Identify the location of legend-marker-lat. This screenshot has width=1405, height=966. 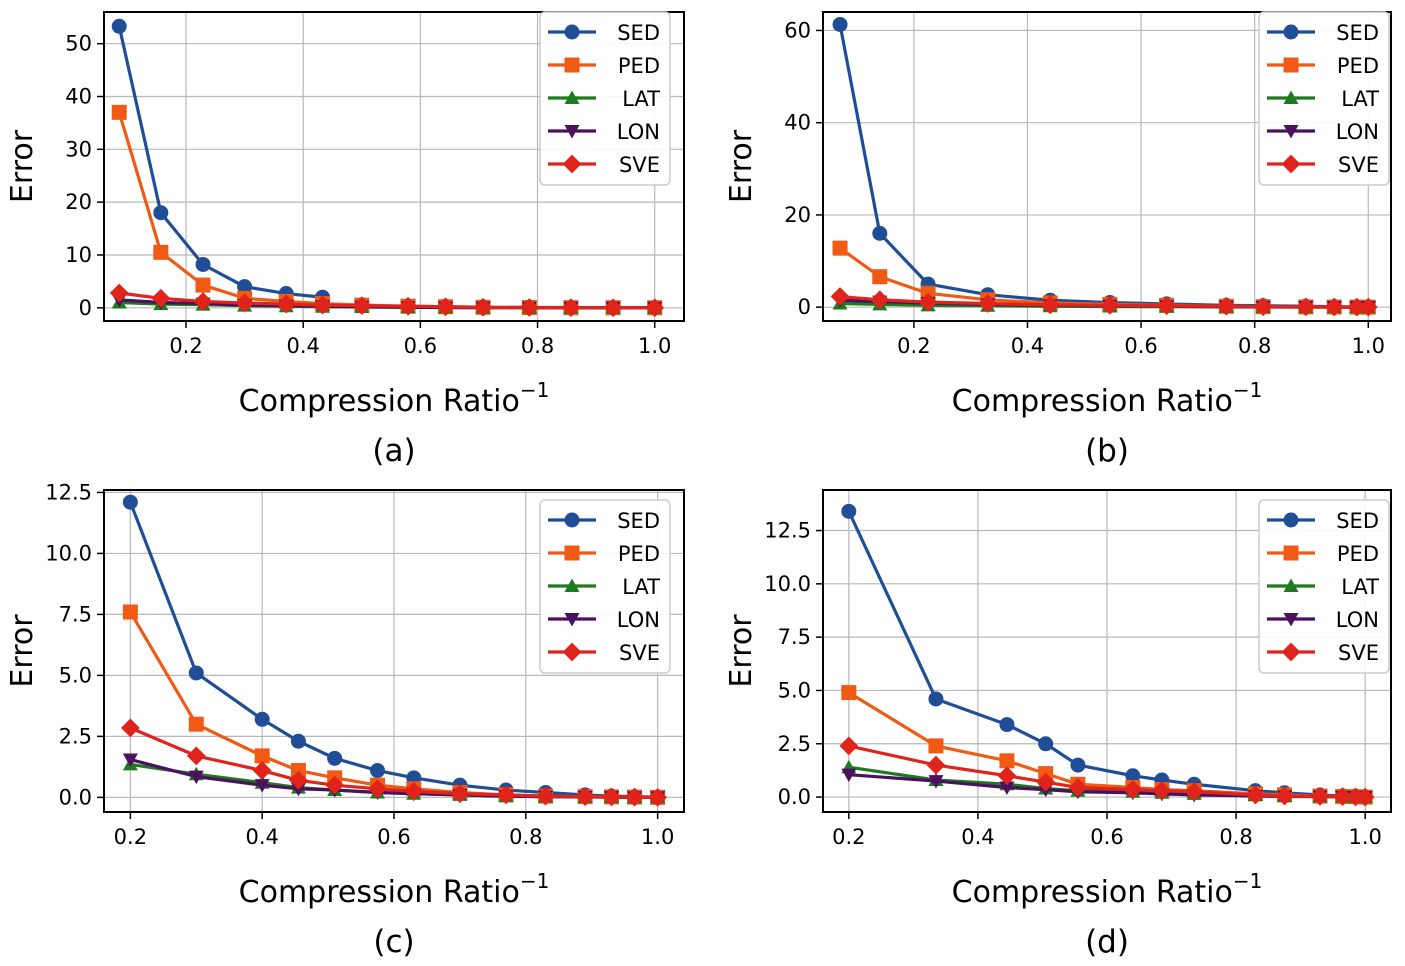
(572, 97).